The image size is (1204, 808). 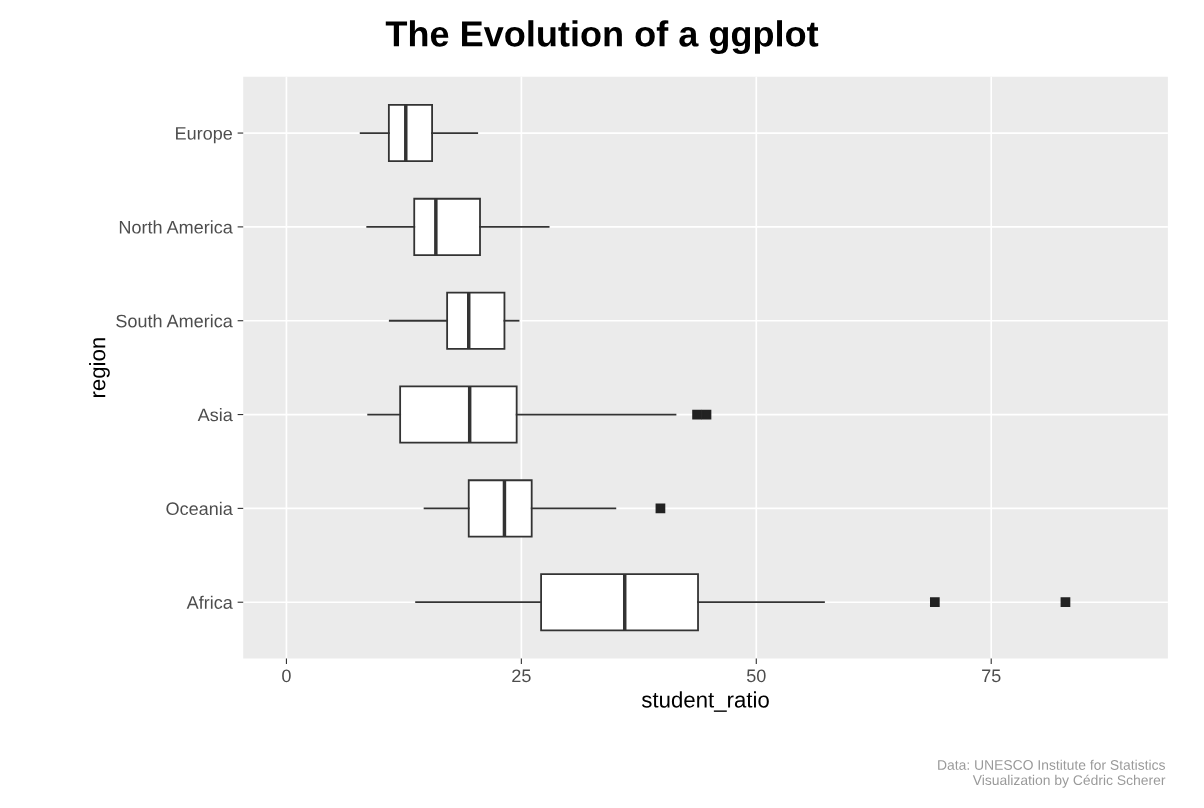 I want to click on y-tick-label: Asia, so click(x=215, y=415).